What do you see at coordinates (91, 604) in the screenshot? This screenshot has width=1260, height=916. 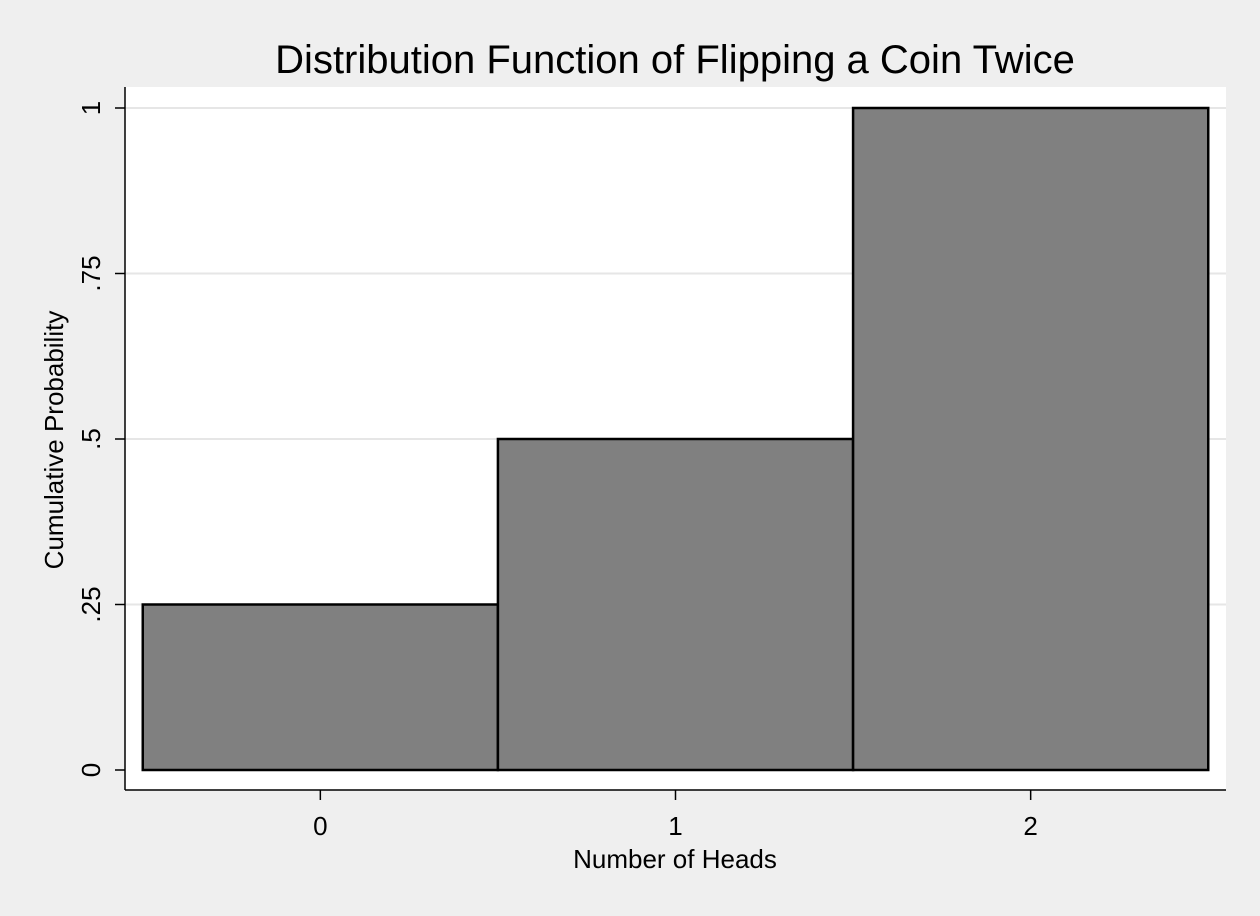 I see `y-tick-label: .25` at bounding box center [91, 604].